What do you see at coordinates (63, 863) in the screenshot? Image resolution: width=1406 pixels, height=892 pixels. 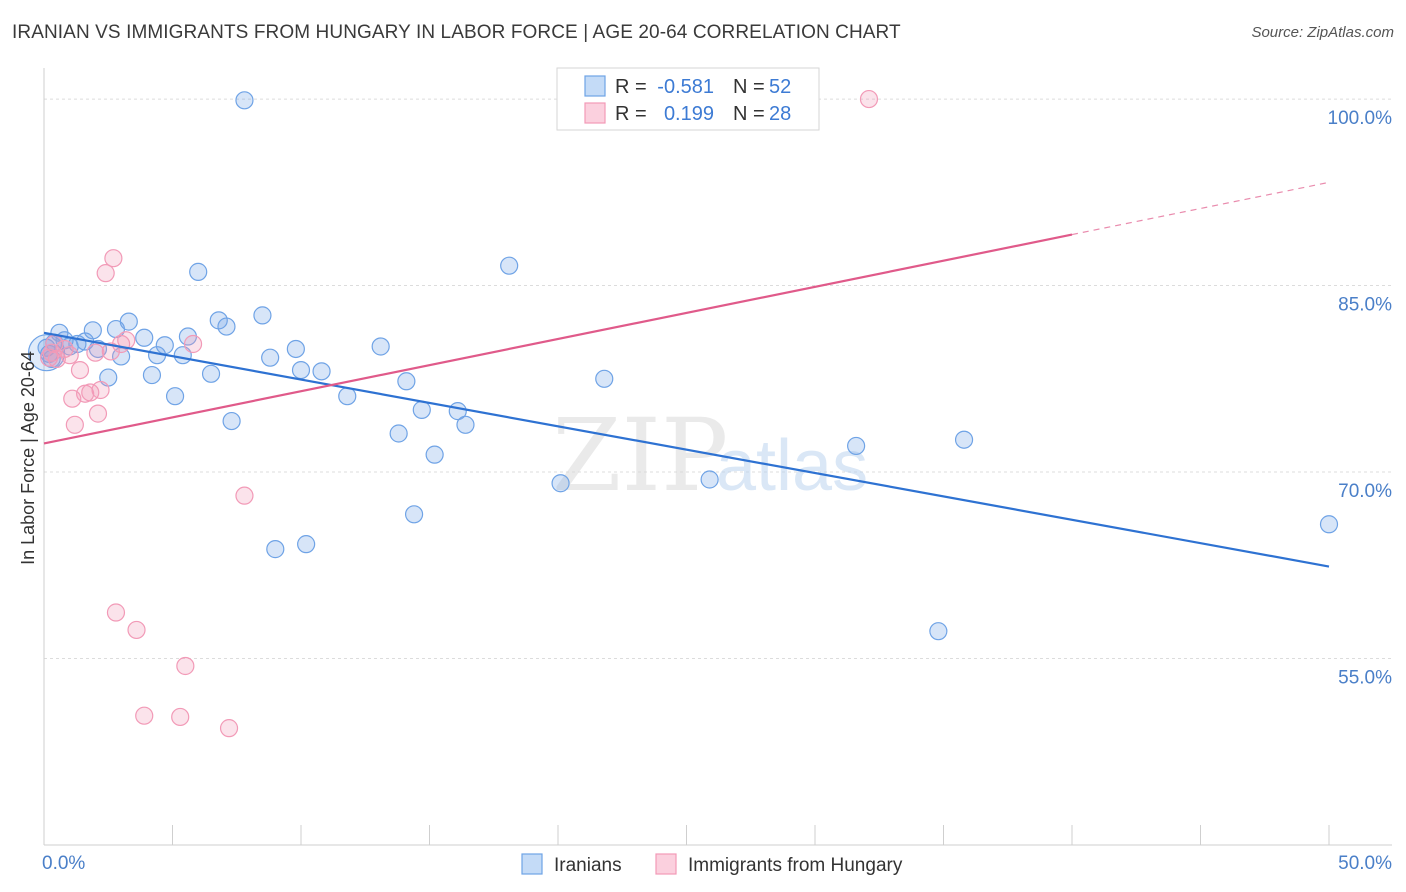 I see `x-tick-label-min: 0.0%` at bounding box center [63, 863].